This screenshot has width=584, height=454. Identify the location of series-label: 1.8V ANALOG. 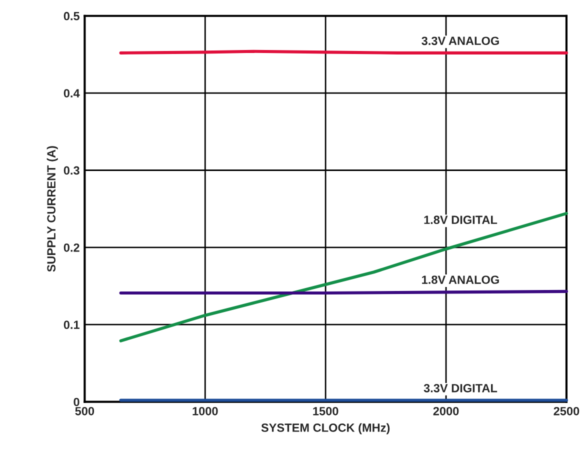
(460, 280).